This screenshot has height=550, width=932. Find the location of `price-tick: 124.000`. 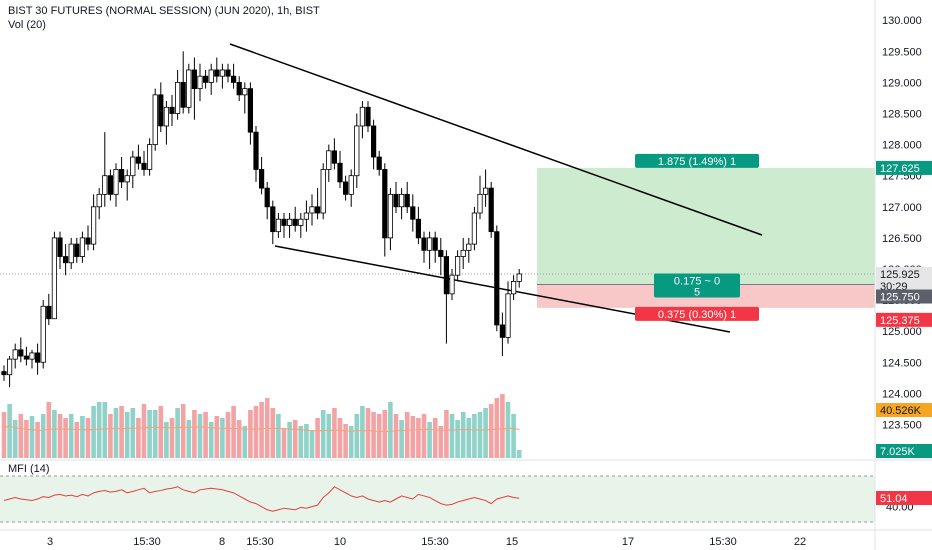

price-tick: 124.000 is located at coordinates (902, 394).